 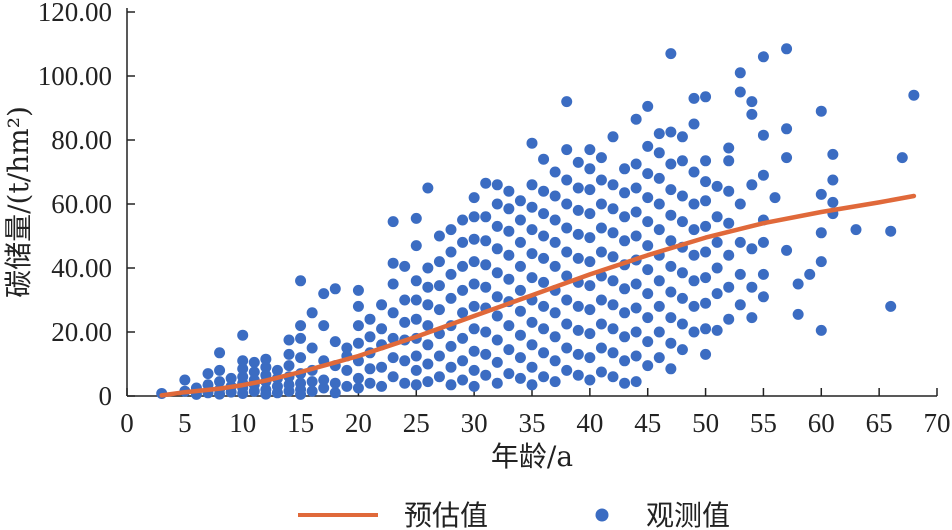 What do you see at coordinates (81, 332) in the screenshot?
I see `y-tick-label: 20.00` at bounding box center [81, 332].